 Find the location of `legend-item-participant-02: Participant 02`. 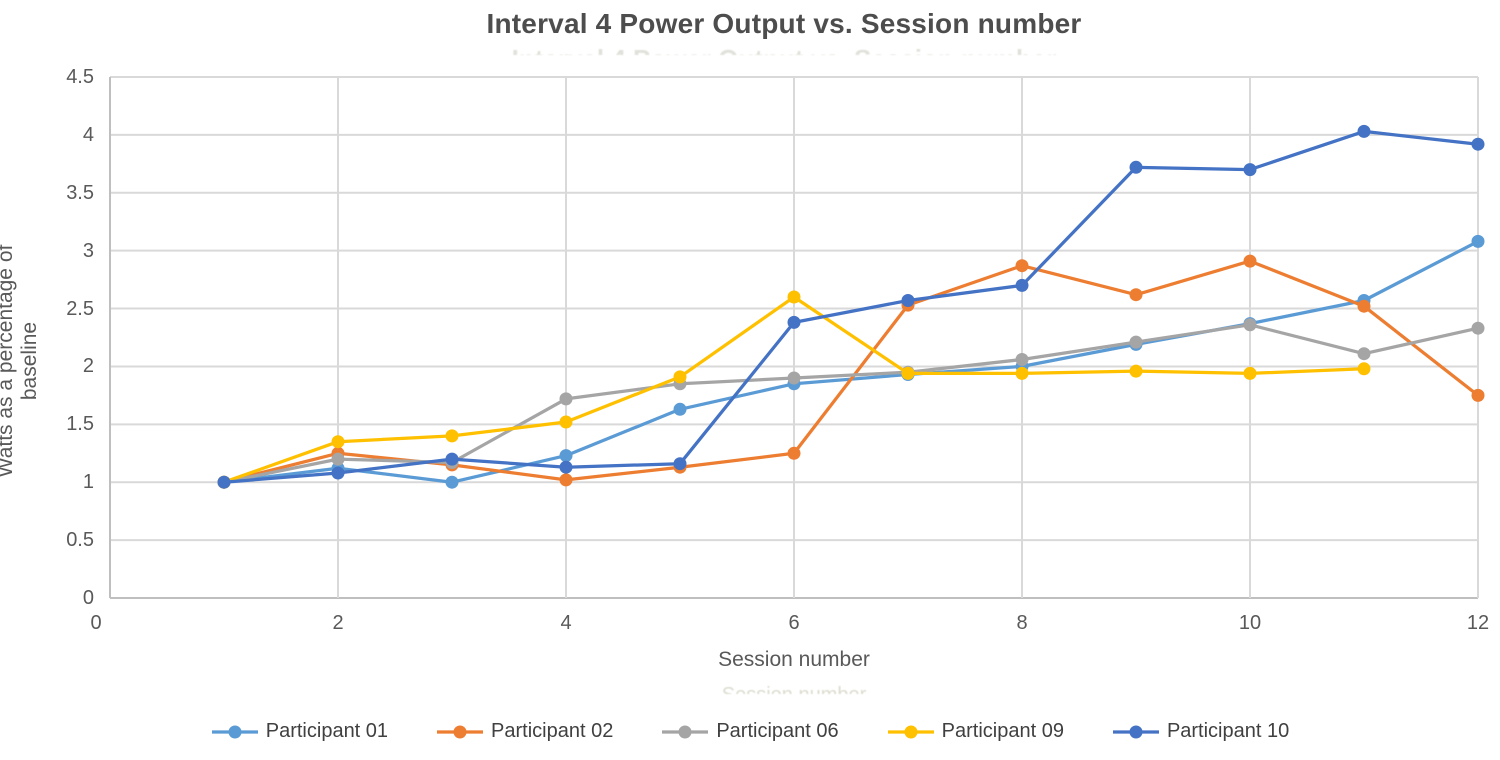

legend-item-participant-02: Participant 02 is located at coordinates (524, 731).